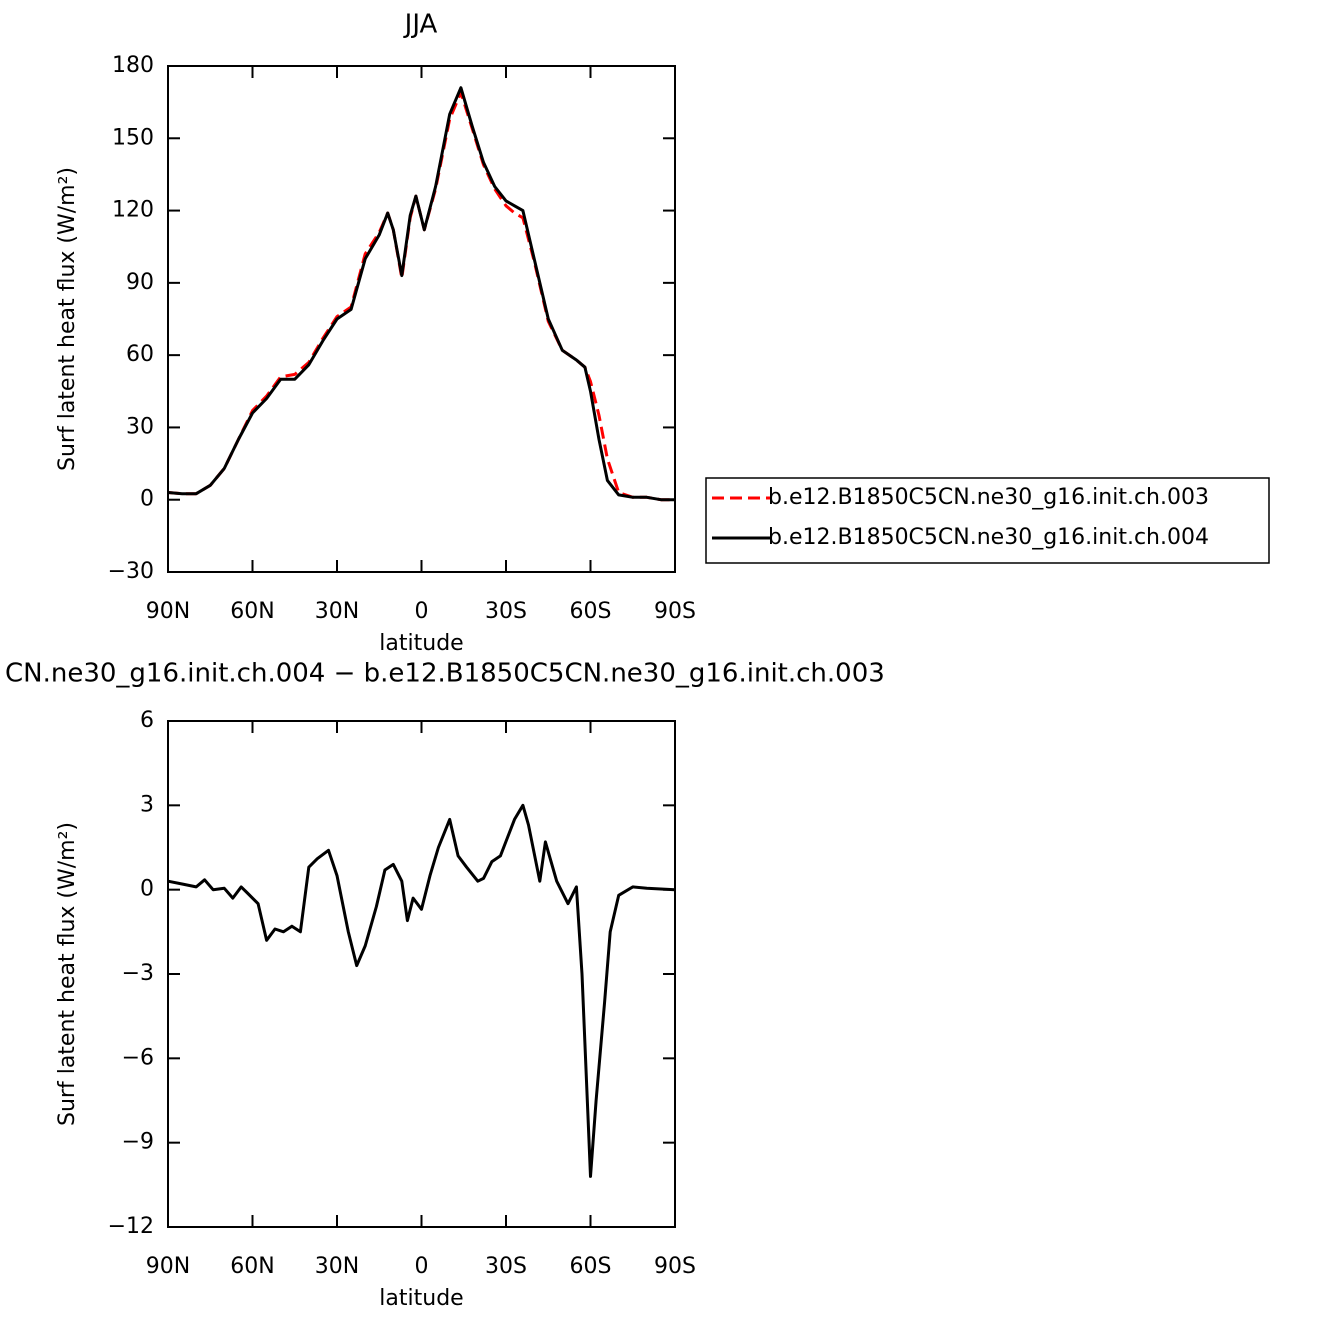  Describe the element at coordinates (140, 282) in the screenshot. I see `y-tick-label: 90` at that location.